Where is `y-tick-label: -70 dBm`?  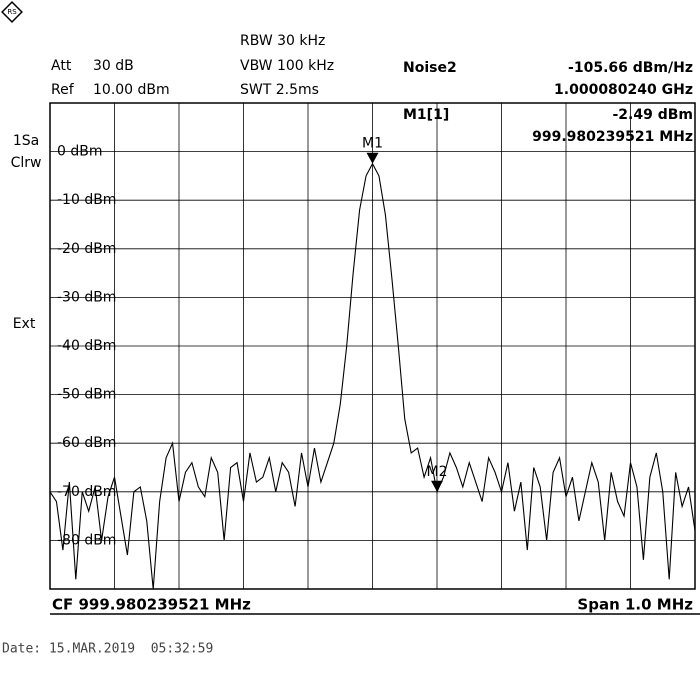 y-tick-label: -70 dBm is located at coordinates (86, 492).